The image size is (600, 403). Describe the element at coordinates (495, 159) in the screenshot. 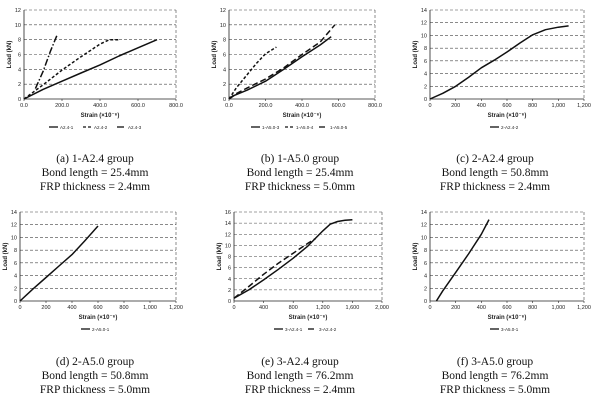

I see `panel-caption-line: (c) 2-A2.4 group` at that location.